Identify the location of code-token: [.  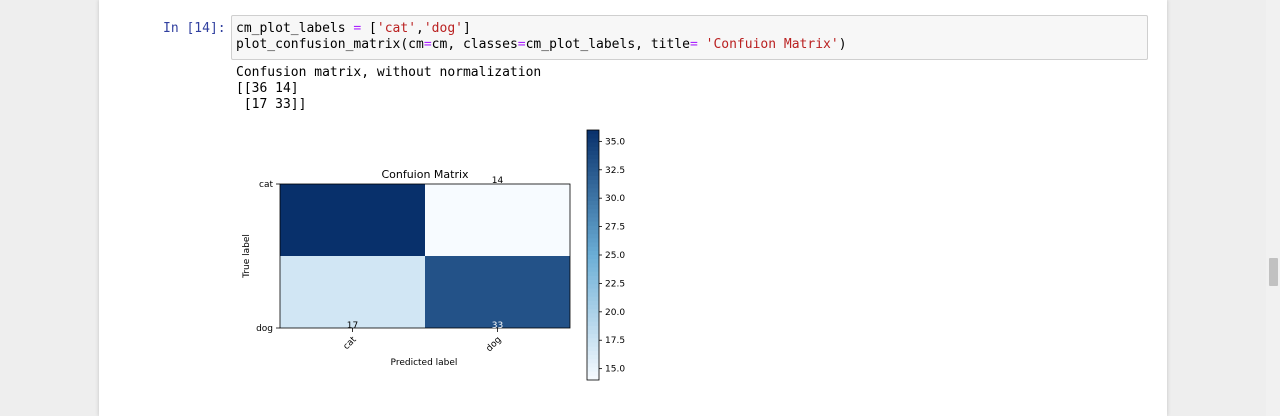
(369, 28).